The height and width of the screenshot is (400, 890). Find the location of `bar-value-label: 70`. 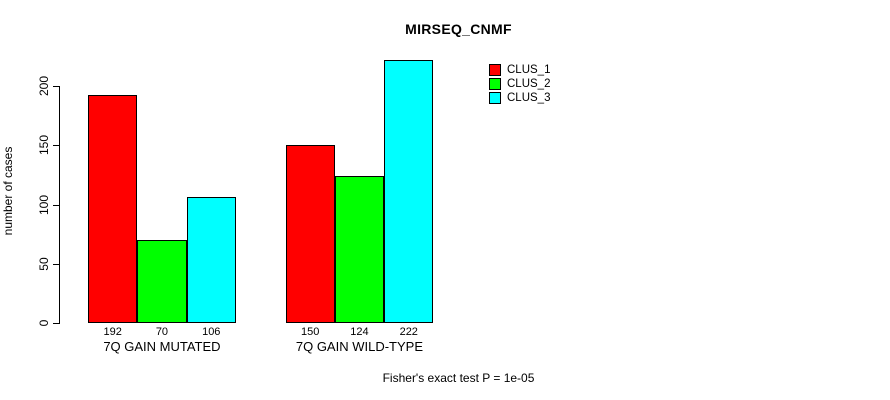

bar-value-label: 70 is located at coordinates (162, 332).